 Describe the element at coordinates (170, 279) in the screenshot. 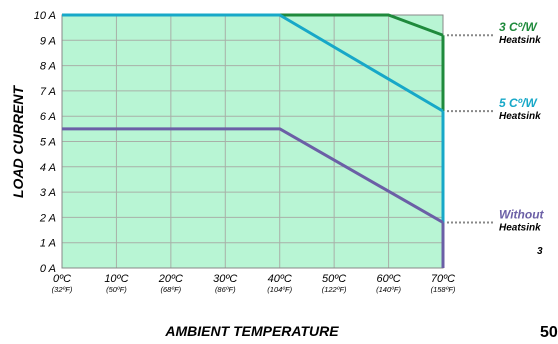

I see `x-tick-label: 20ºC` at that location.